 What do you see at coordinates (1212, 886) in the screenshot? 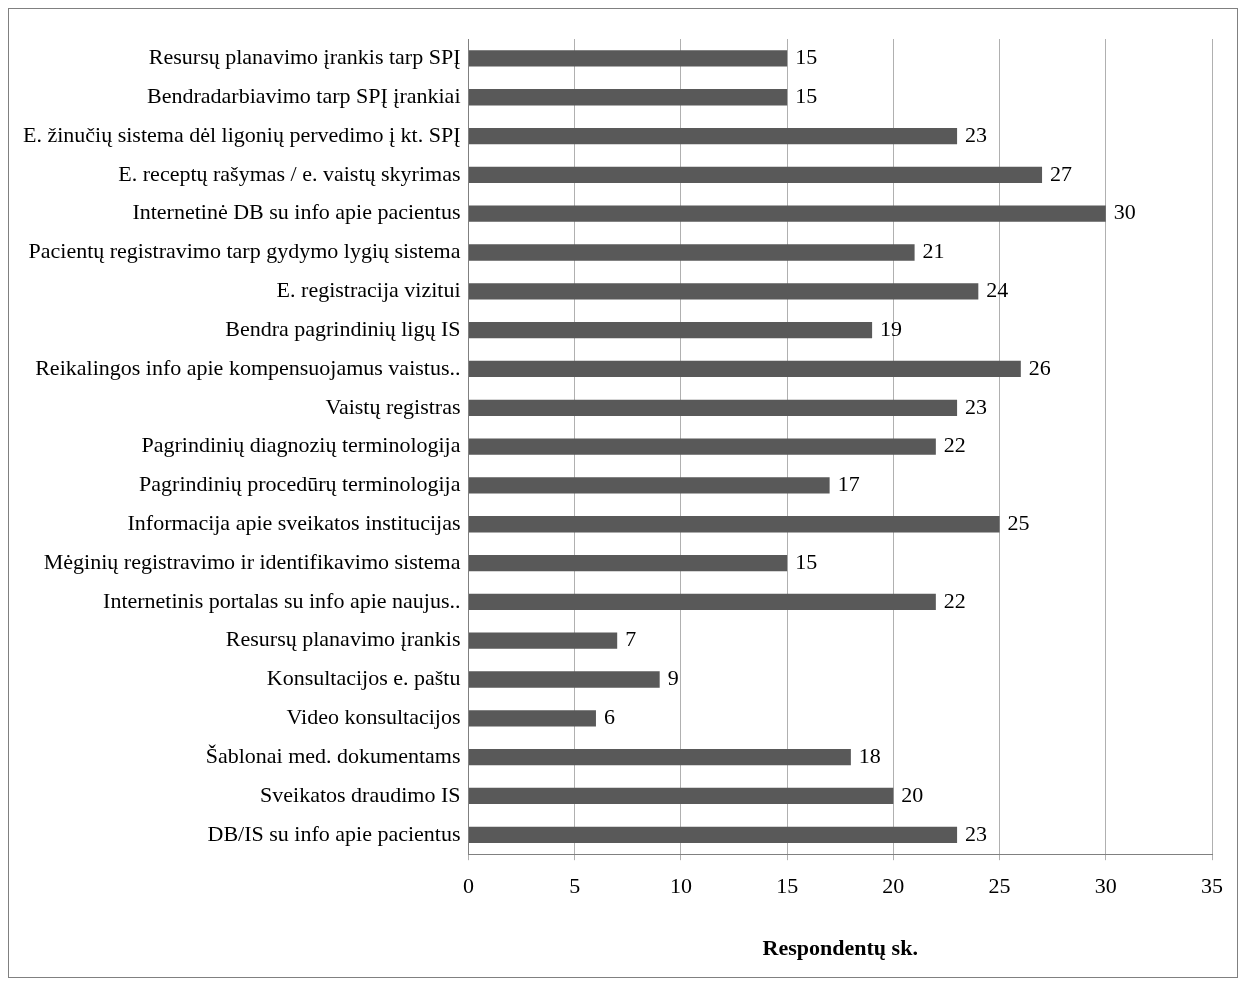
I see `x-tick-label: 35` at bounding box center [1212, 886].